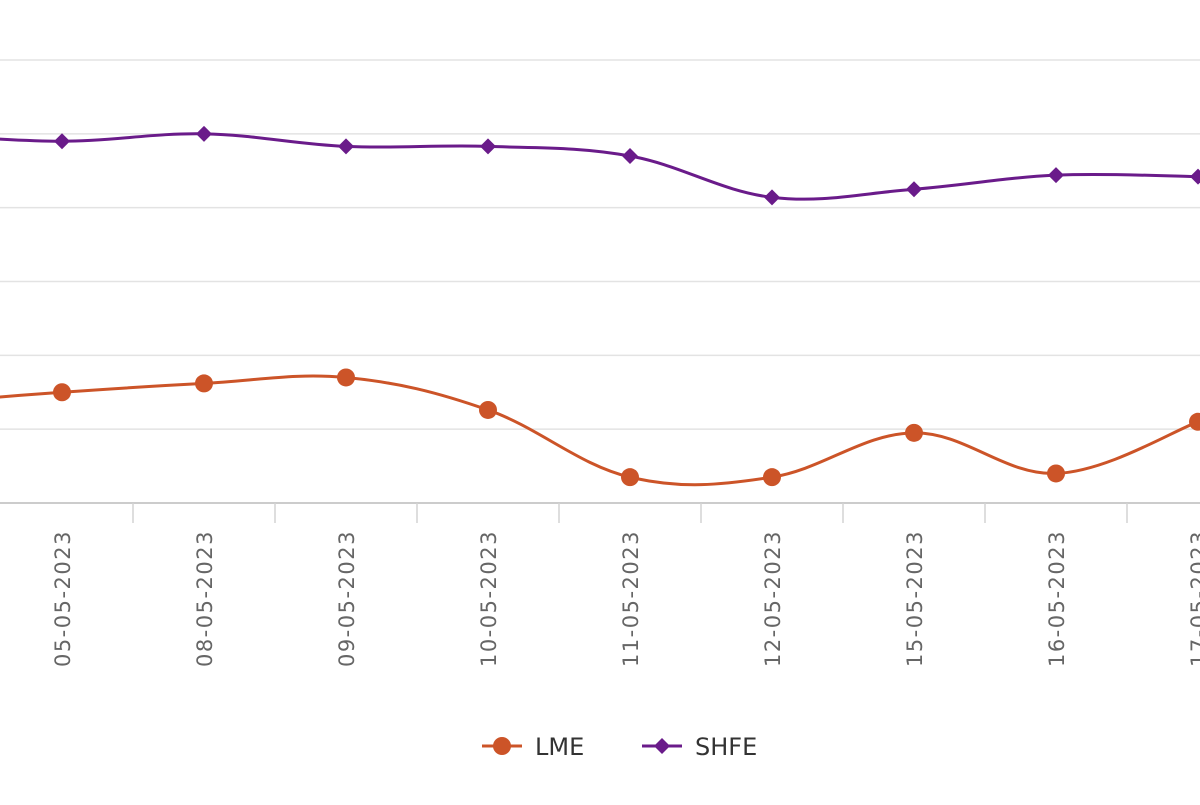 This screenshot has width=1200, height=805. Describe the element at coordinates (559, 747) in the screenshot. I see `legend-label: LME` at that location.